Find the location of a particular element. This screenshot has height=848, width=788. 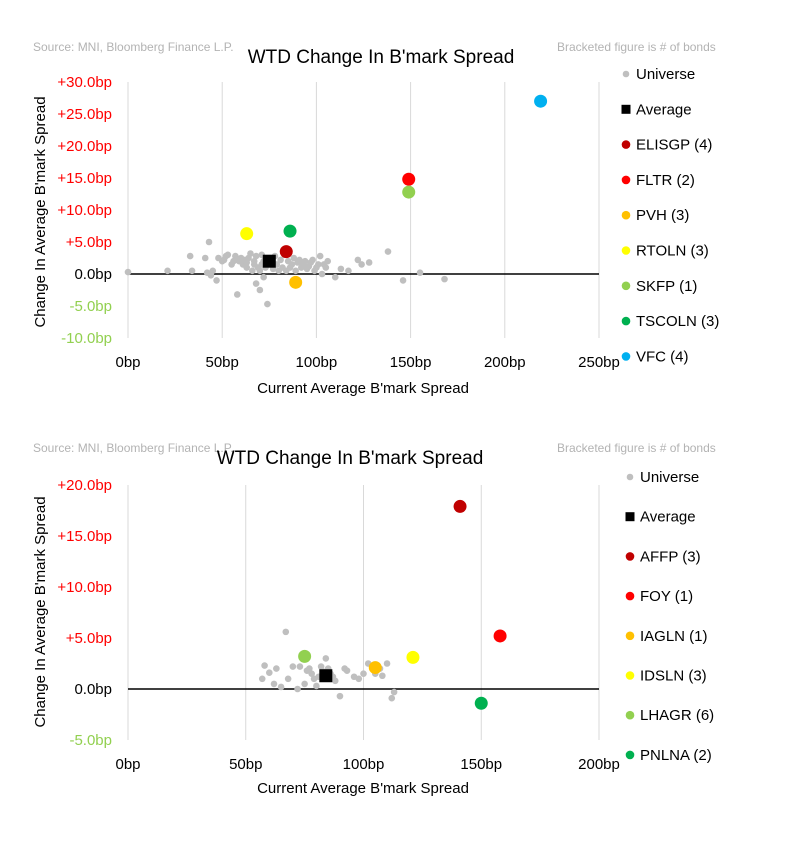

legend-marker-iagln is located at coordinates (630, 636).